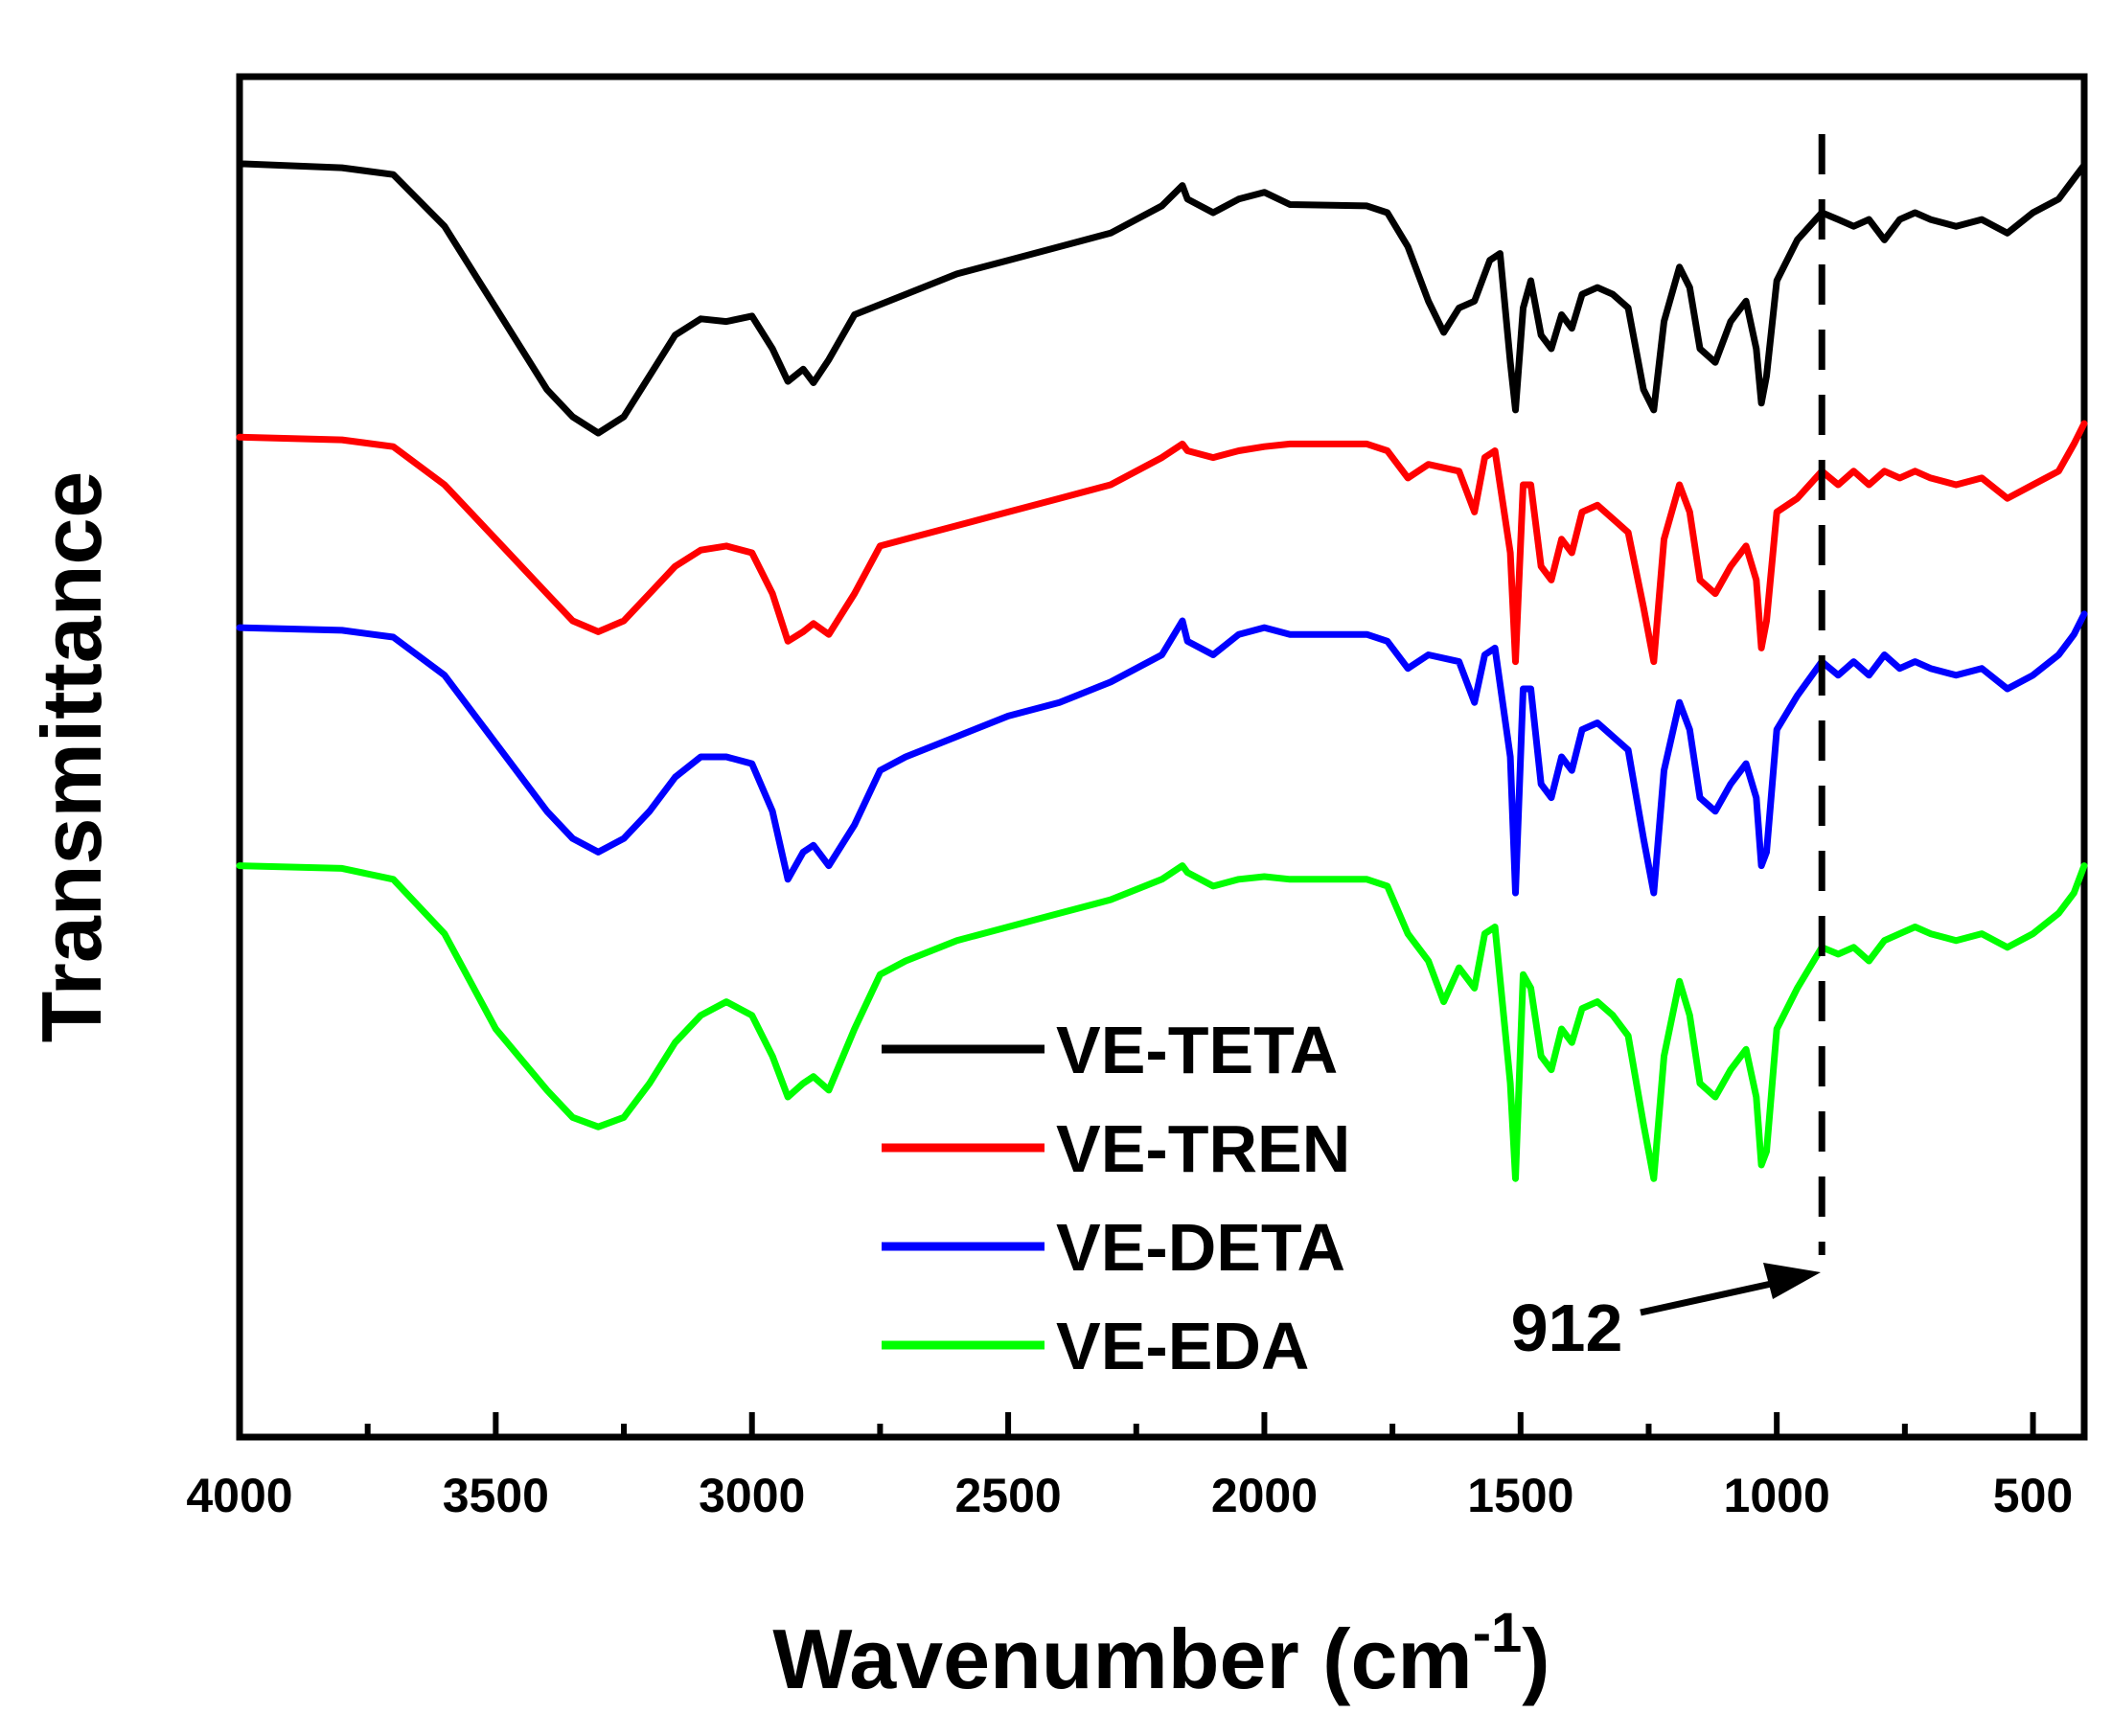 The height and width of the screenshot is (1736, 2112). Describe the element at coordinates (71, 757) in the screenshot. I see `y-axis-title: Transmittance` at that location.